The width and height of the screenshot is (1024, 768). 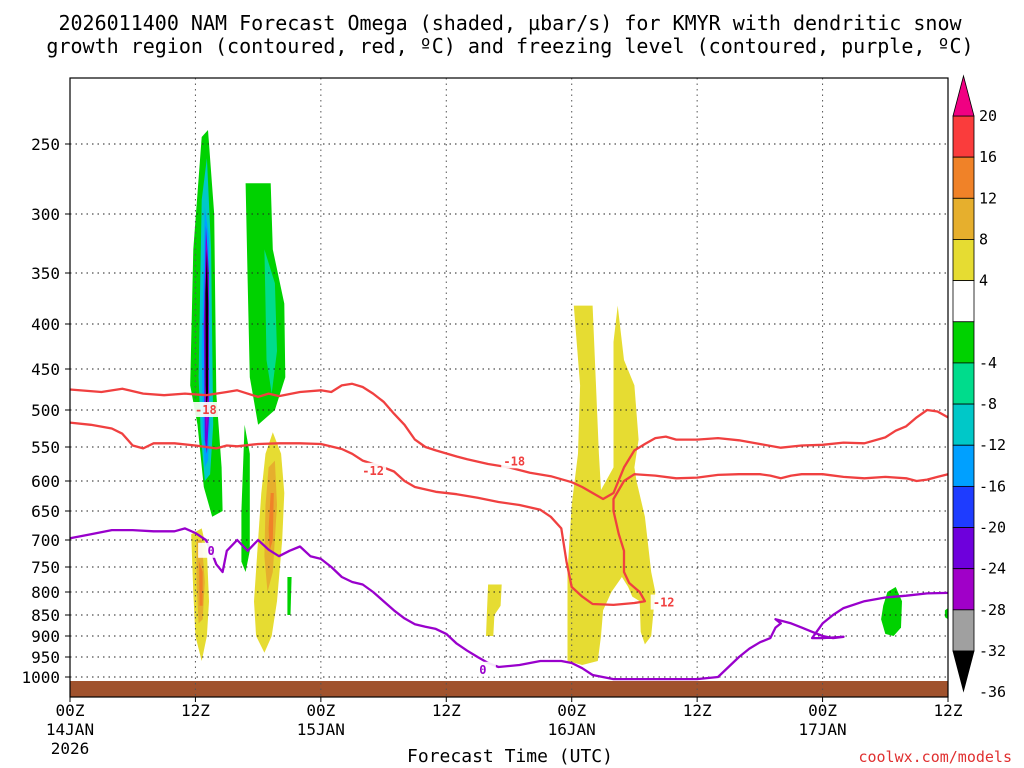 I want to click on terrain-surface, so click(x=509, y=689).